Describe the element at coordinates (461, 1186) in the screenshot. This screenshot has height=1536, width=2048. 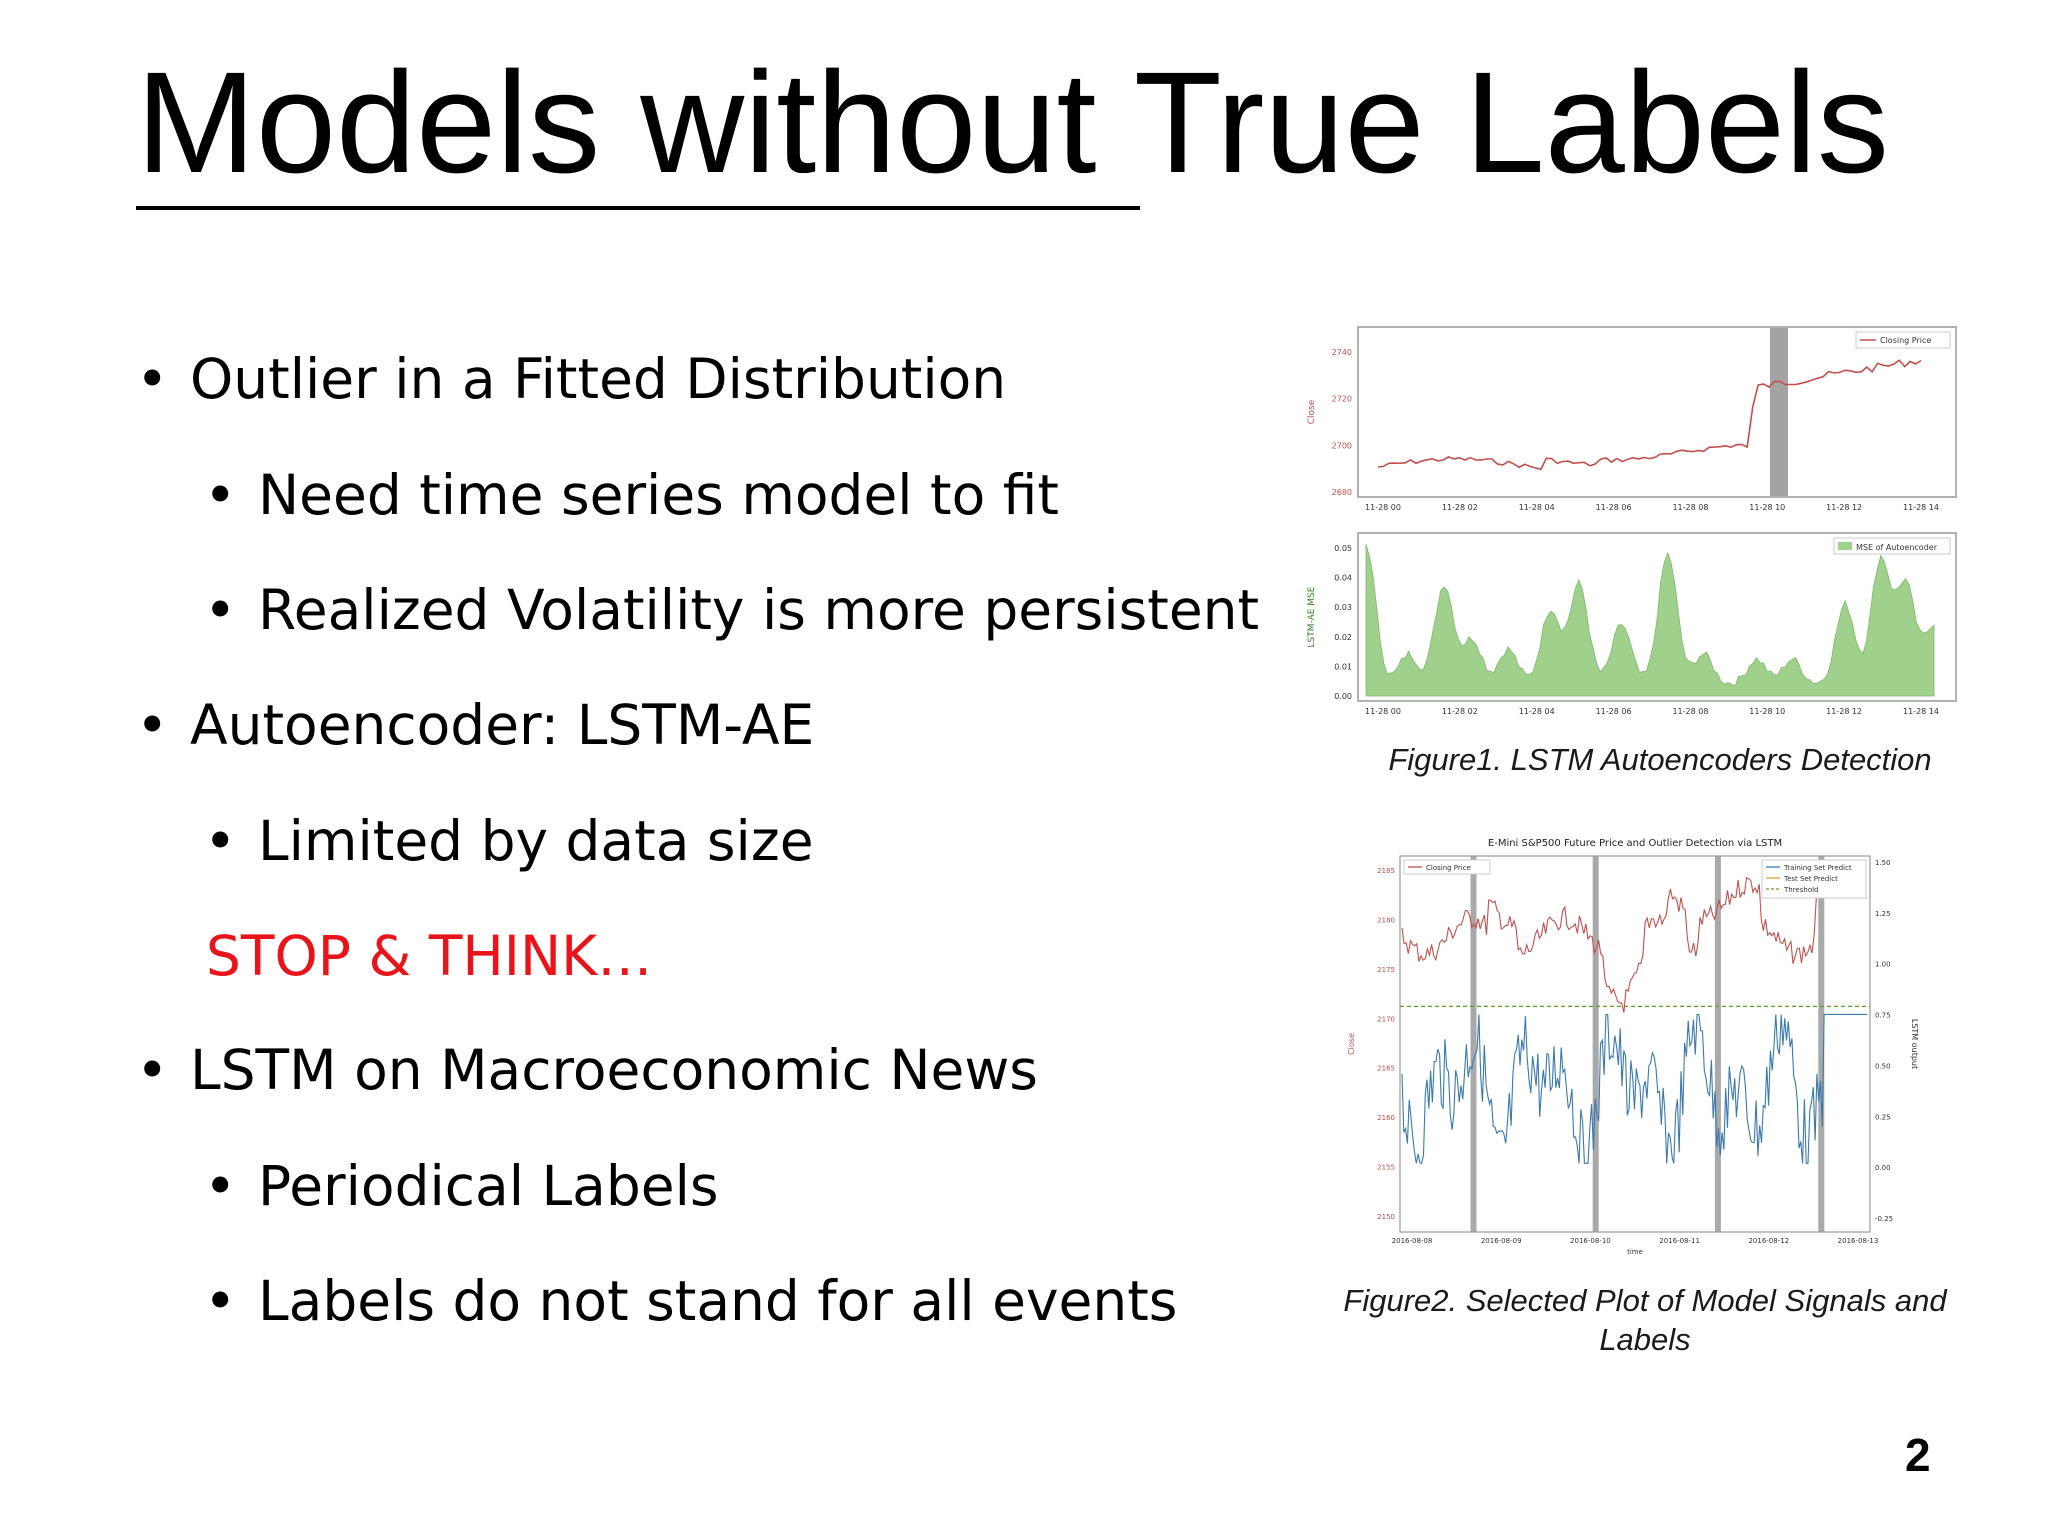
I see `bullet-item: • Periodical Labels` at that location.